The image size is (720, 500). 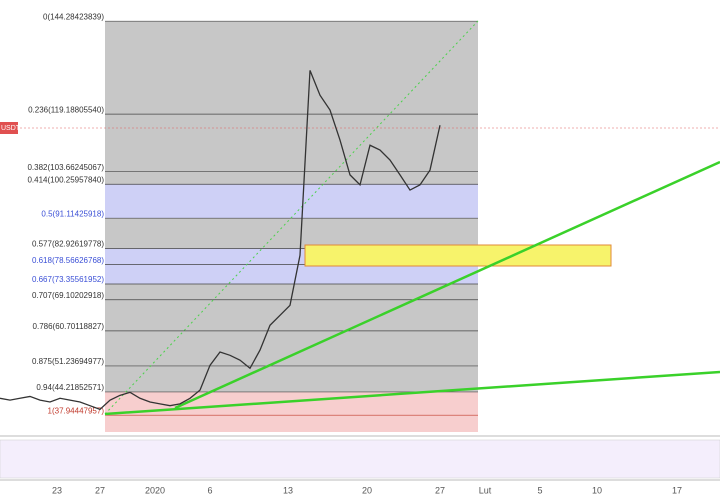 I want to click on rsi-panel, so click(x=360, y=459).